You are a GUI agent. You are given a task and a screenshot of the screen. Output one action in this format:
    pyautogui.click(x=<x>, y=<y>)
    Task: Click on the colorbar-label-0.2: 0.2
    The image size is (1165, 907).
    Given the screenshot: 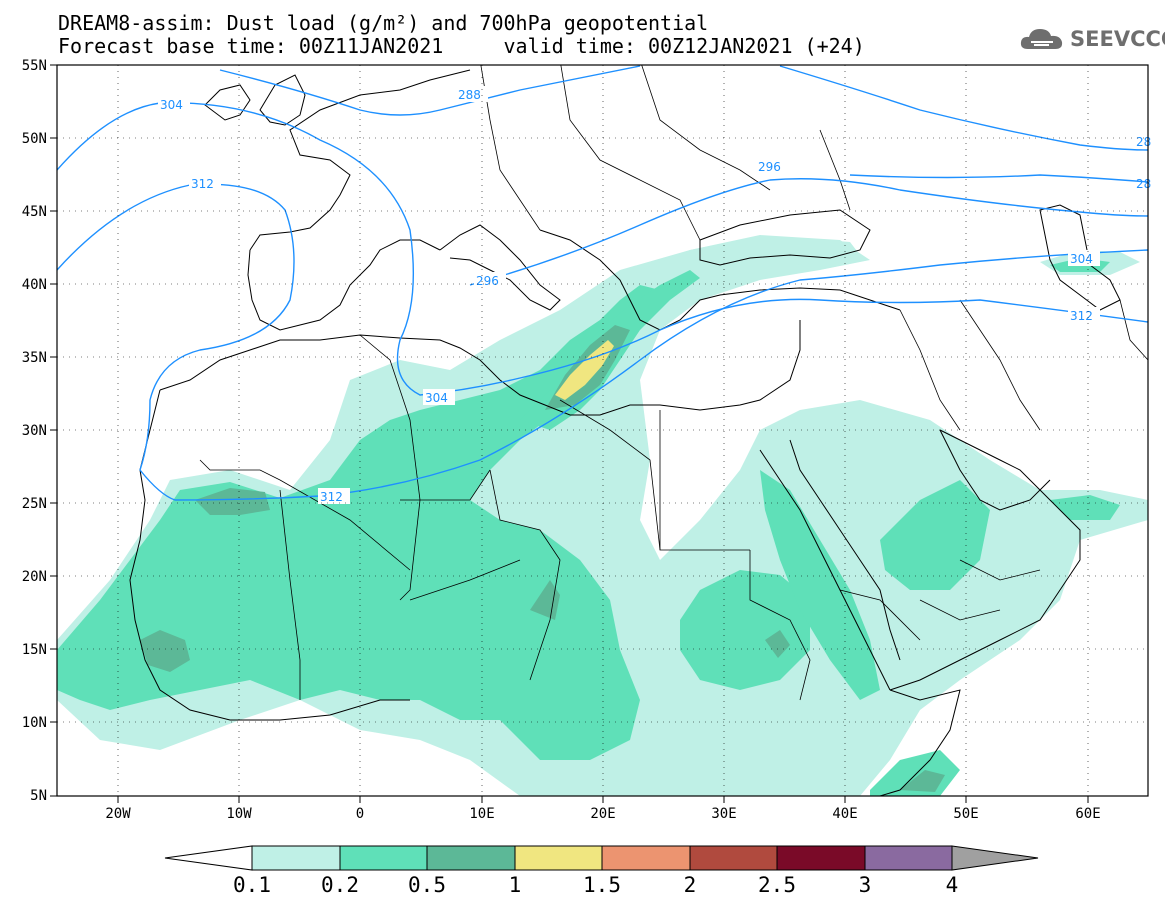 What is the action you would take?
    pyautogui.click(x=340, y=885)
    